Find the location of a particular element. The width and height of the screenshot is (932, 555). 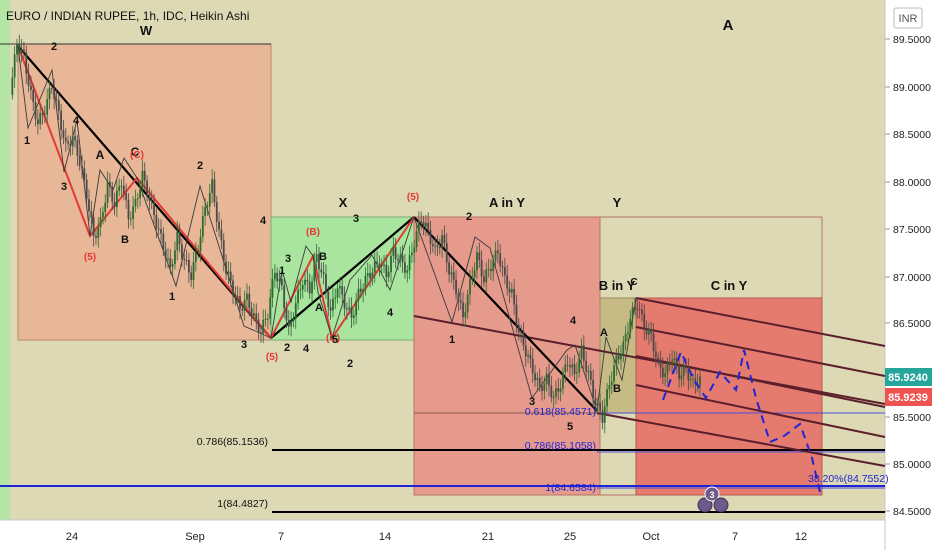

wave-label: (C) is located at coordinates (137, 155).